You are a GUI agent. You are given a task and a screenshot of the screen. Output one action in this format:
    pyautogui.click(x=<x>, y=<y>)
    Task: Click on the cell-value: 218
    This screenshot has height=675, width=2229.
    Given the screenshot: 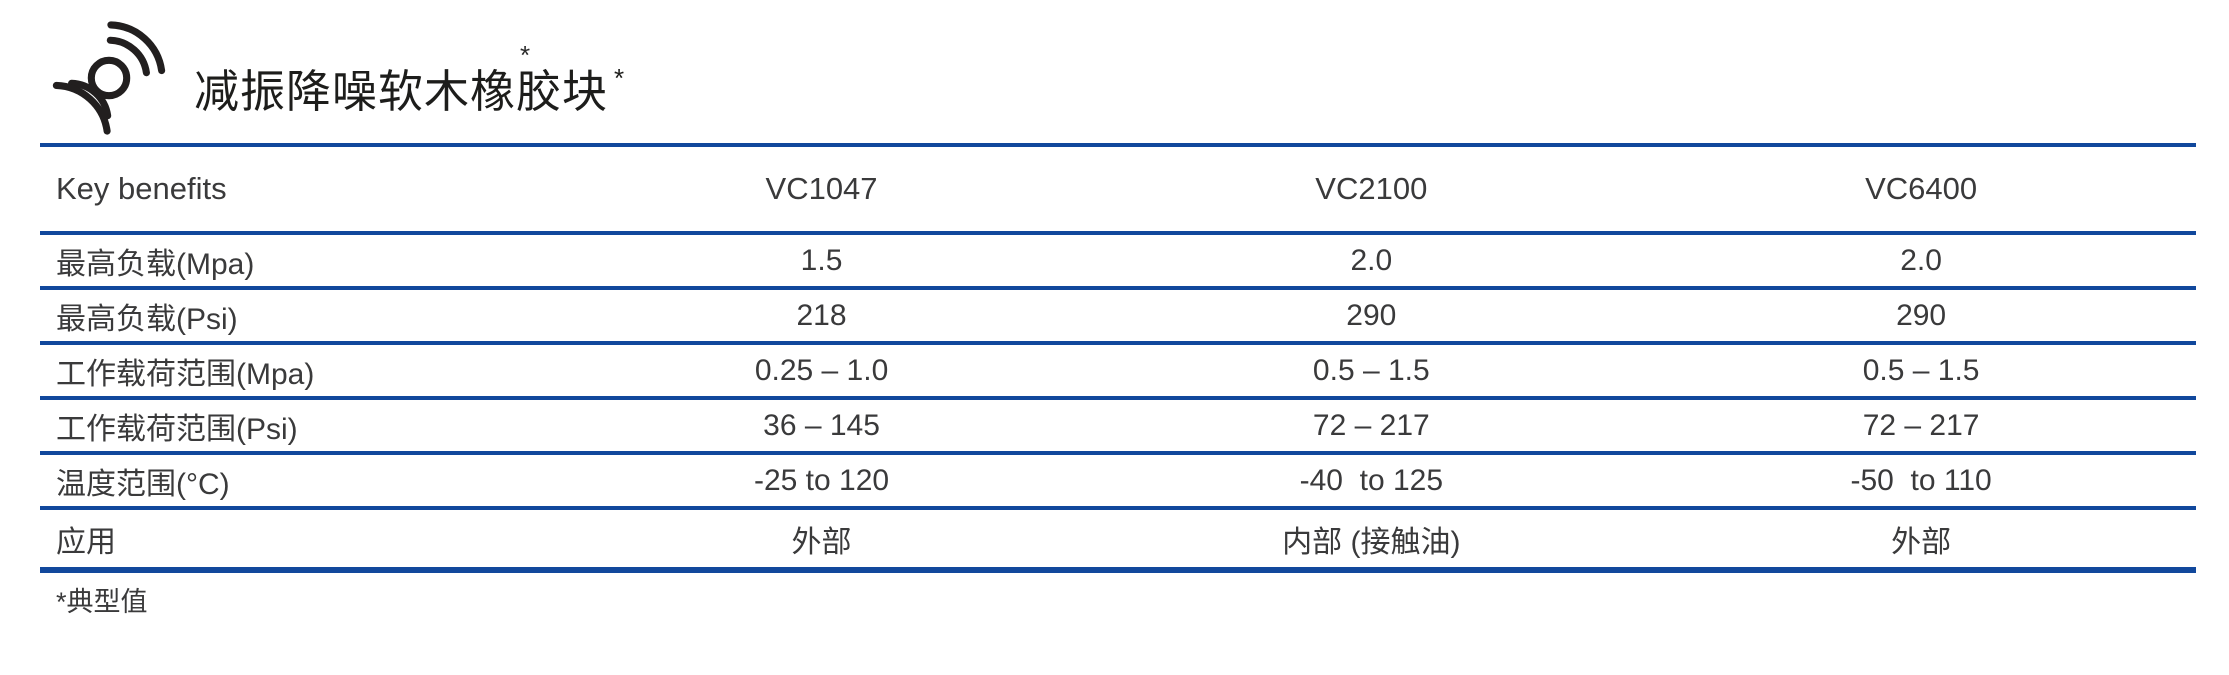 What is the action you would take?
    pyautogui.click(x=821, y=316)
    